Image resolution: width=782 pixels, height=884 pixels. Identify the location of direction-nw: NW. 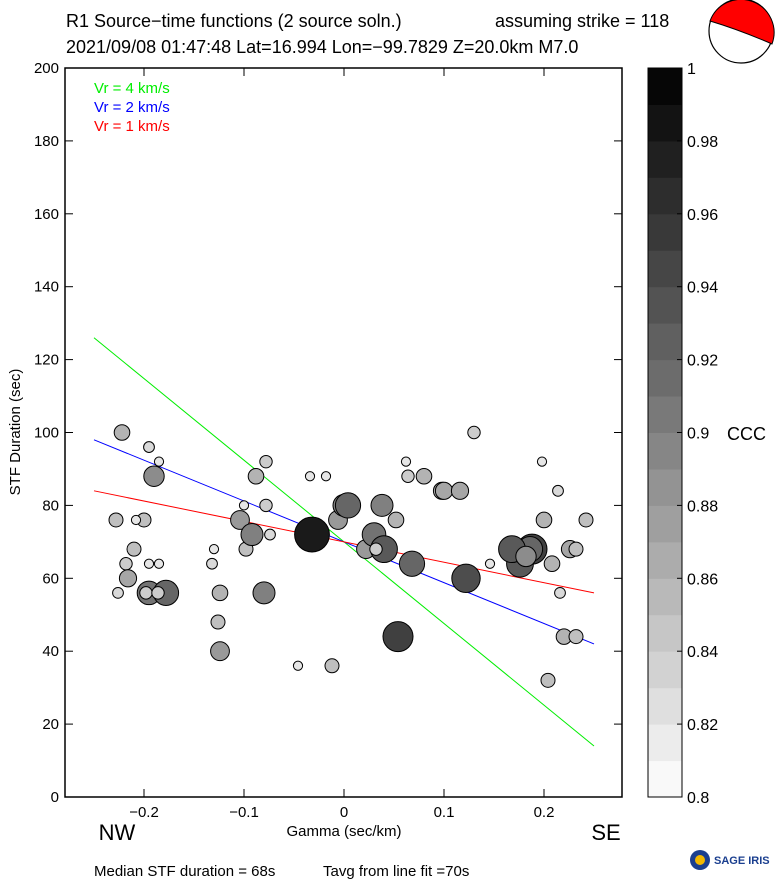
(117, 832).